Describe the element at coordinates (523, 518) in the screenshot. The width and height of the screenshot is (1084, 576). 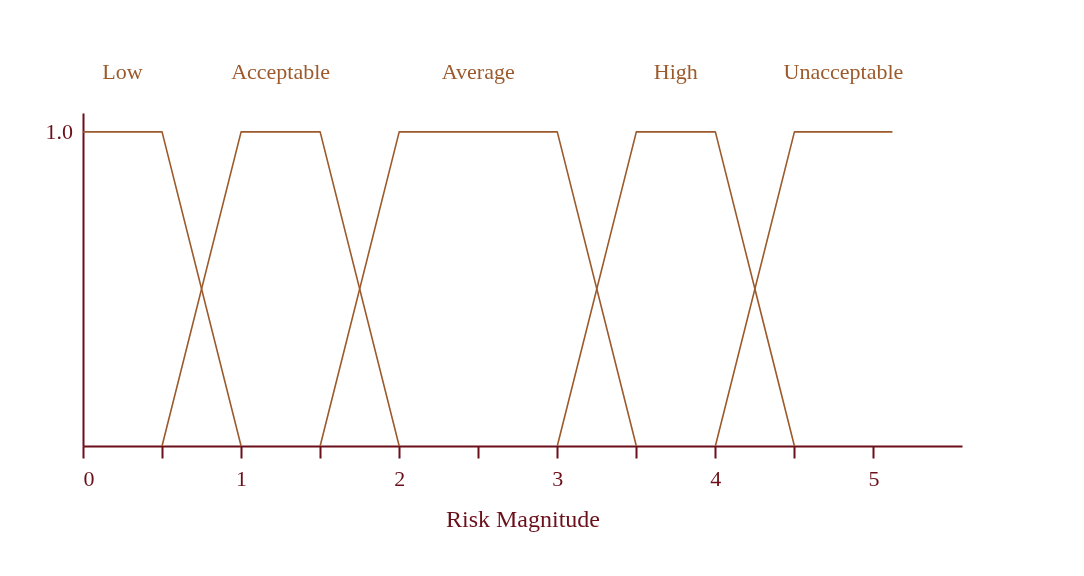
I see `x-axis-title: Risk Magnitude` at that location.